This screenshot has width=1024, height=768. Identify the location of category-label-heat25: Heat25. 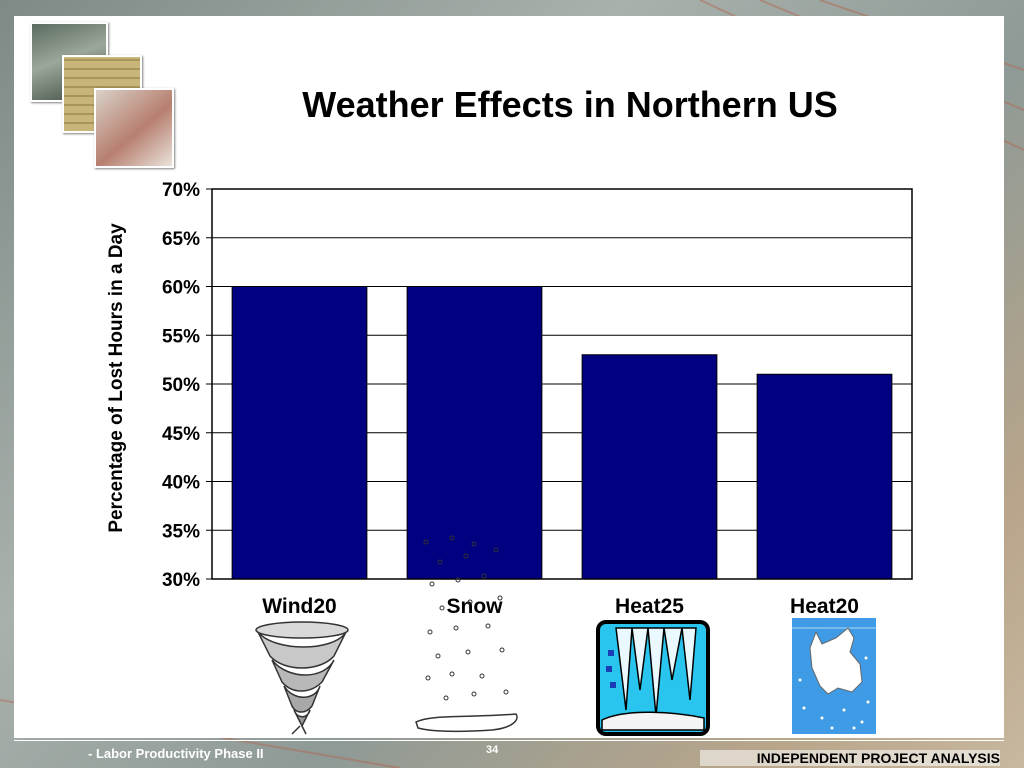
(649, 606).